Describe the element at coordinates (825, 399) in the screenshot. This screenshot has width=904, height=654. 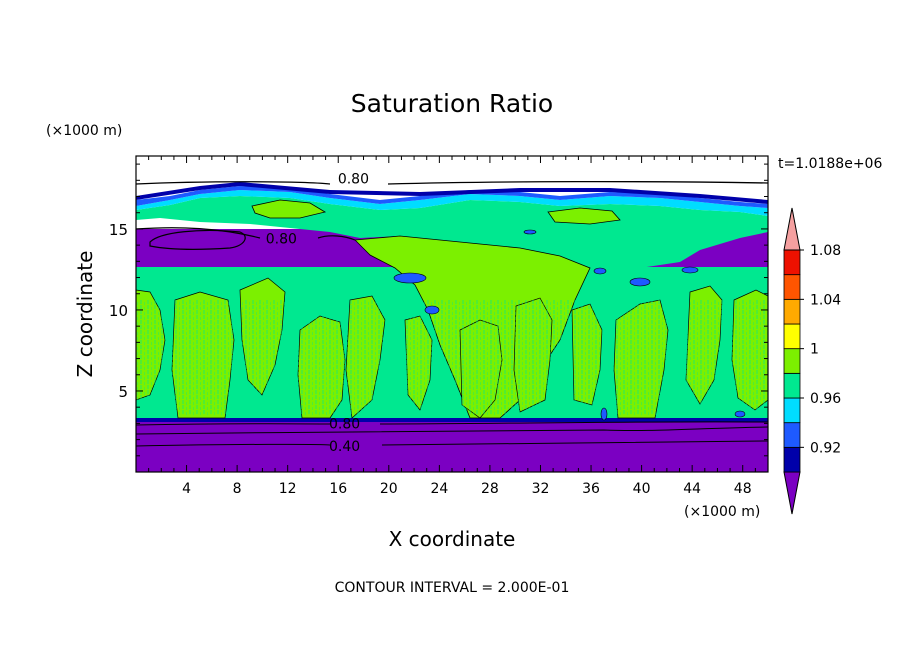
I see `colorbar-label: 0.96` at that location.